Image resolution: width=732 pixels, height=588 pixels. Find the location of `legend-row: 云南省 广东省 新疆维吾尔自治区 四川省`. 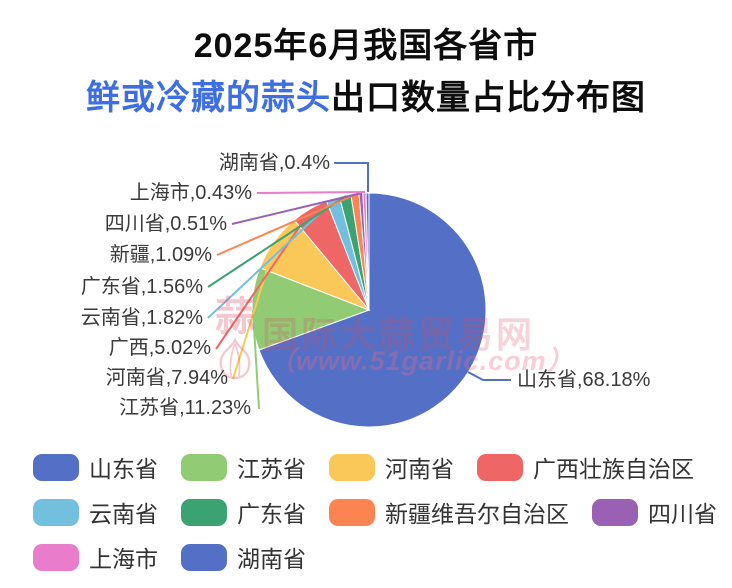

legend-row: 云南省 广东省 新疆维吾尔自治区 四川省 is located at coordinates (382, 512).